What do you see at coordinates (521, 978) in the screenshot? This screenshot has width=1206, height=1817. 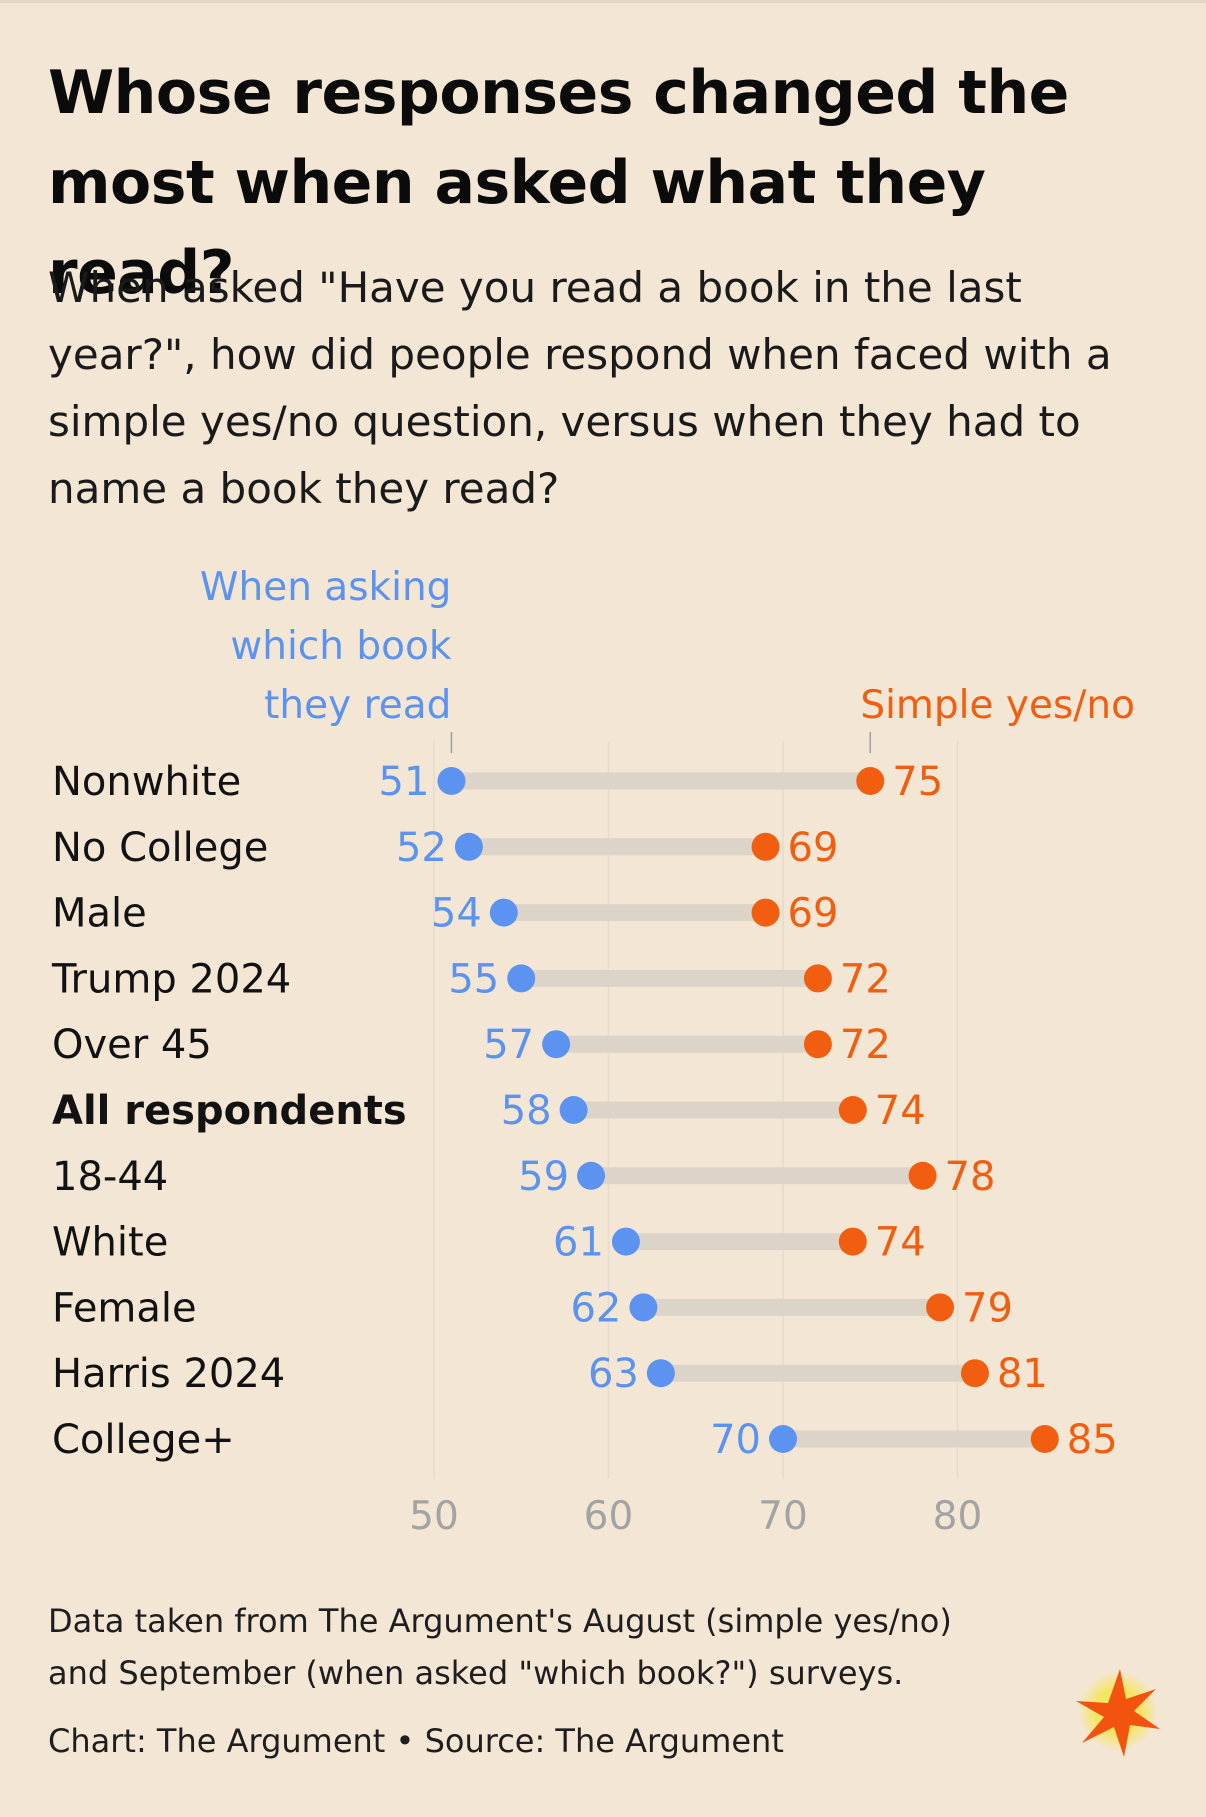 I see `which-book-dot-trump-2024` at bounding box center [521, 978].